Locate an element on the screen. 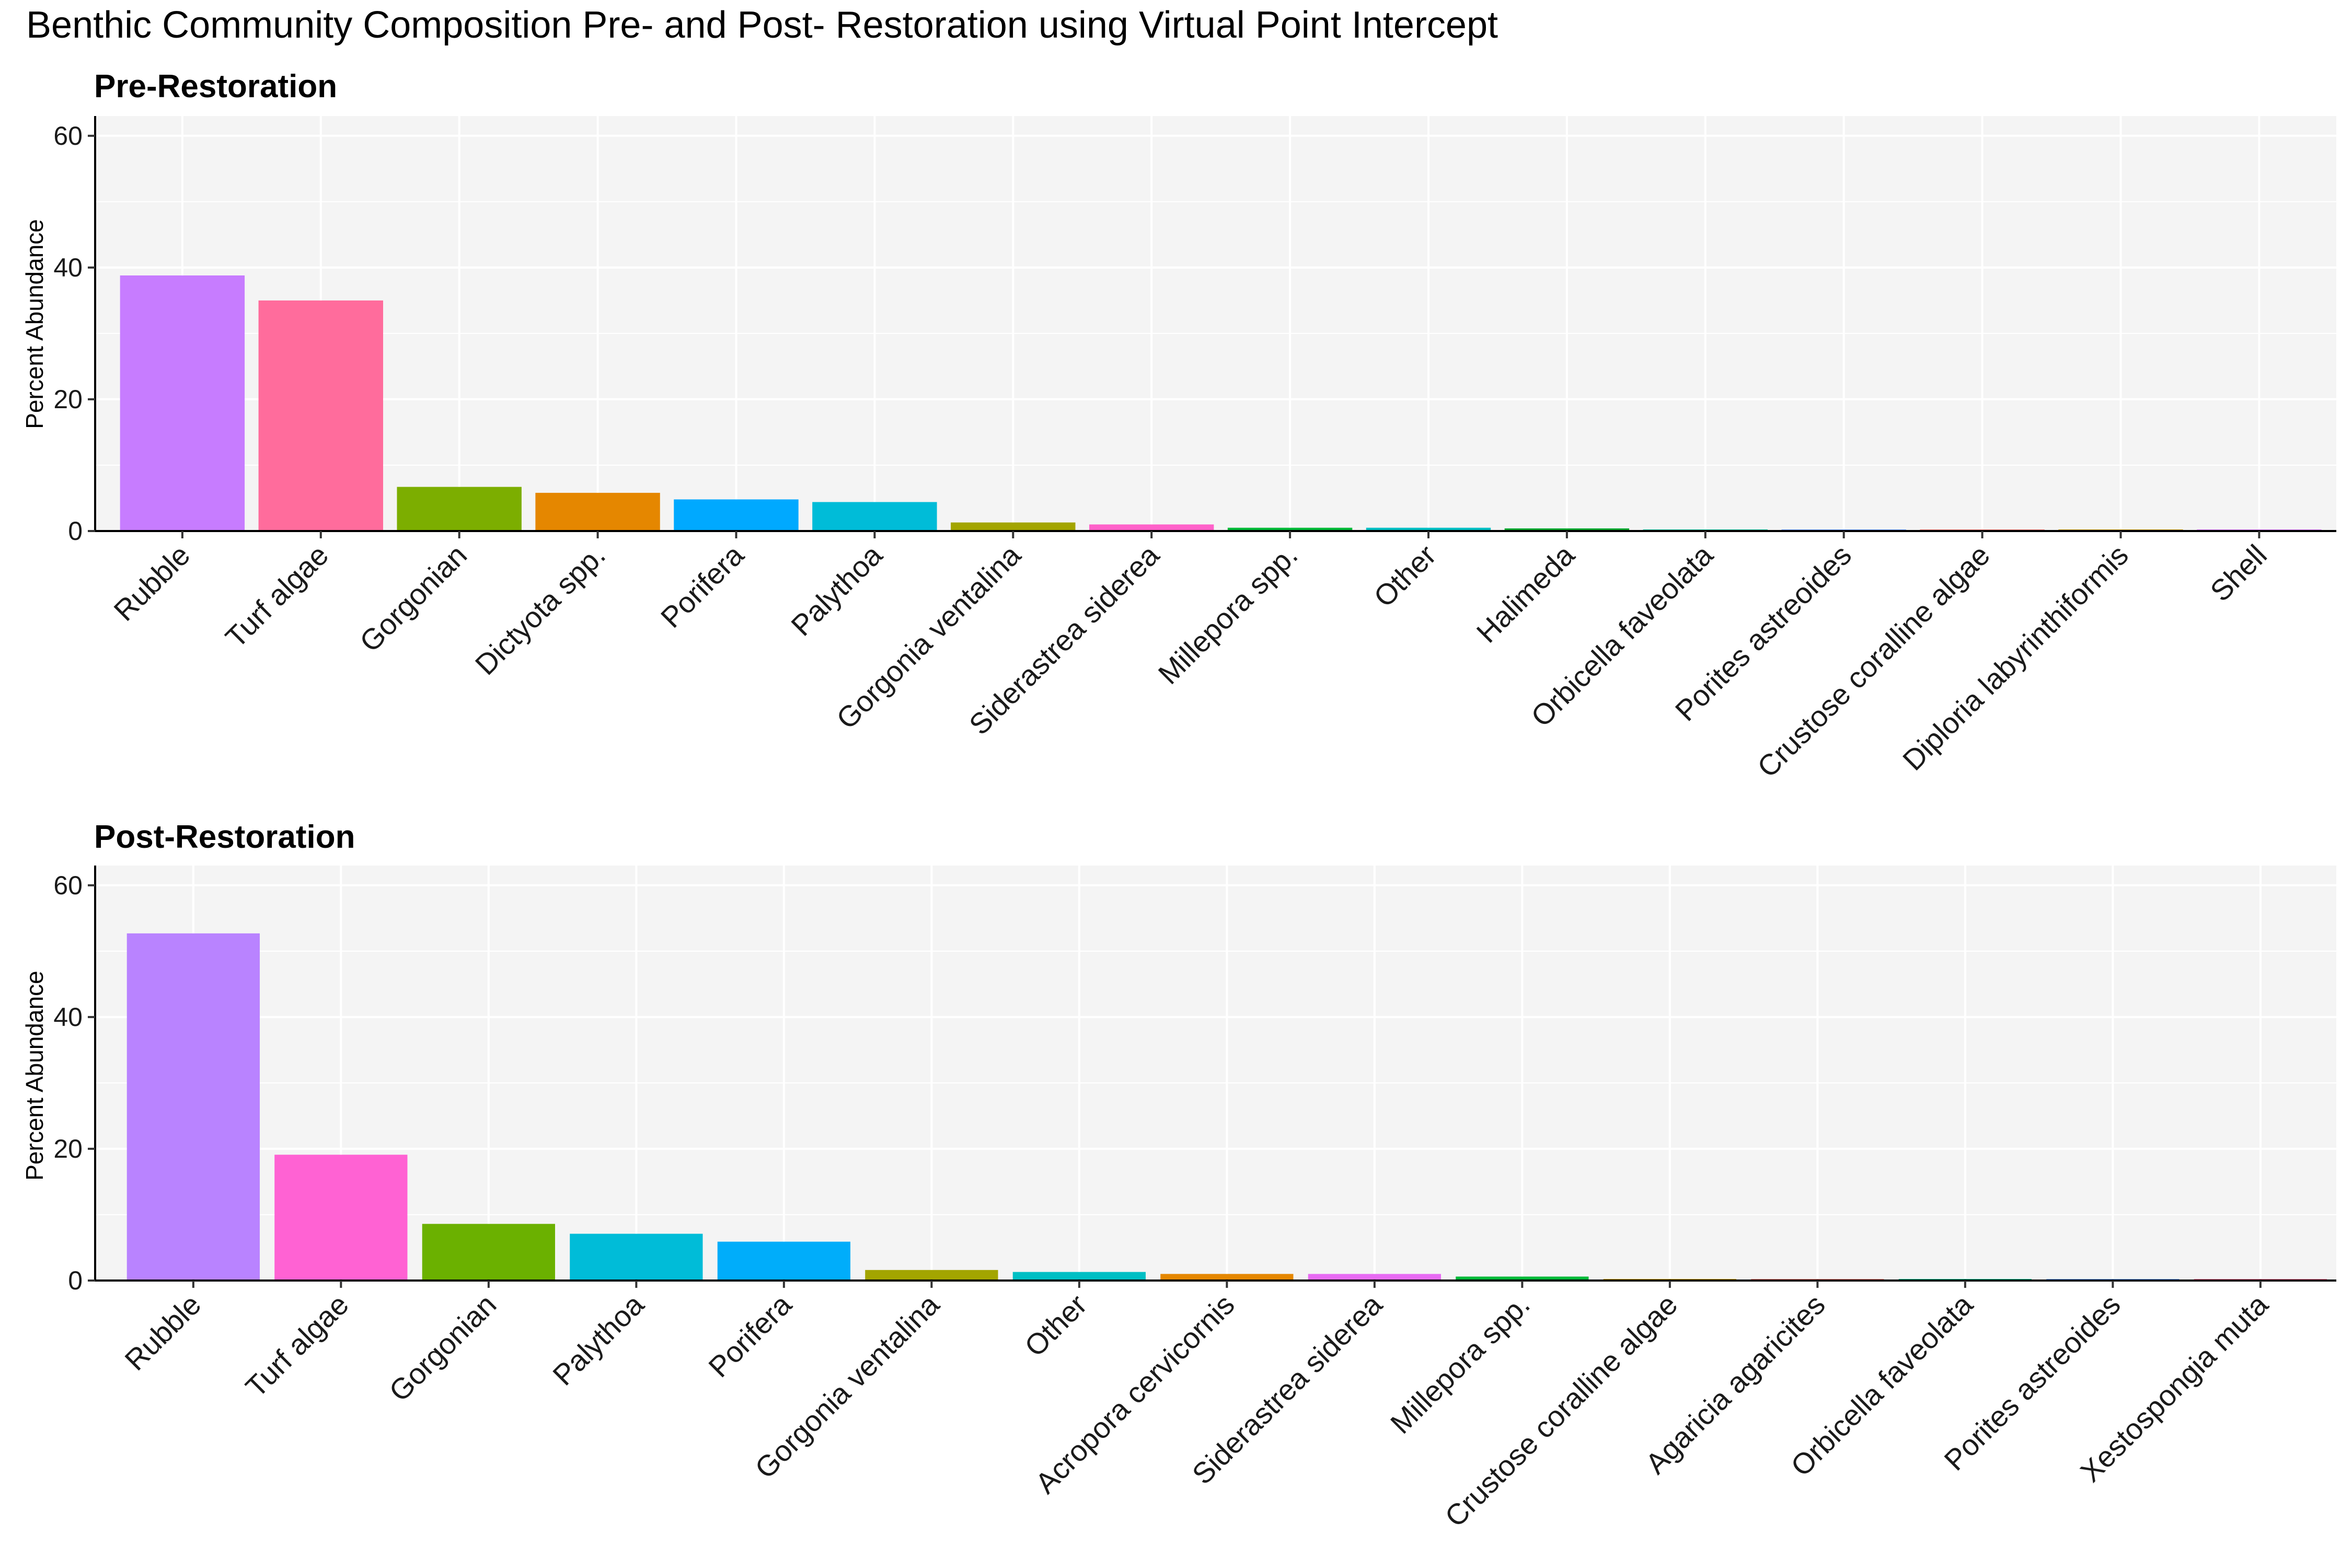 This screenshot has height=1568, width=2352. x-tick-label: Shell is located at coordinates (2238, 573).